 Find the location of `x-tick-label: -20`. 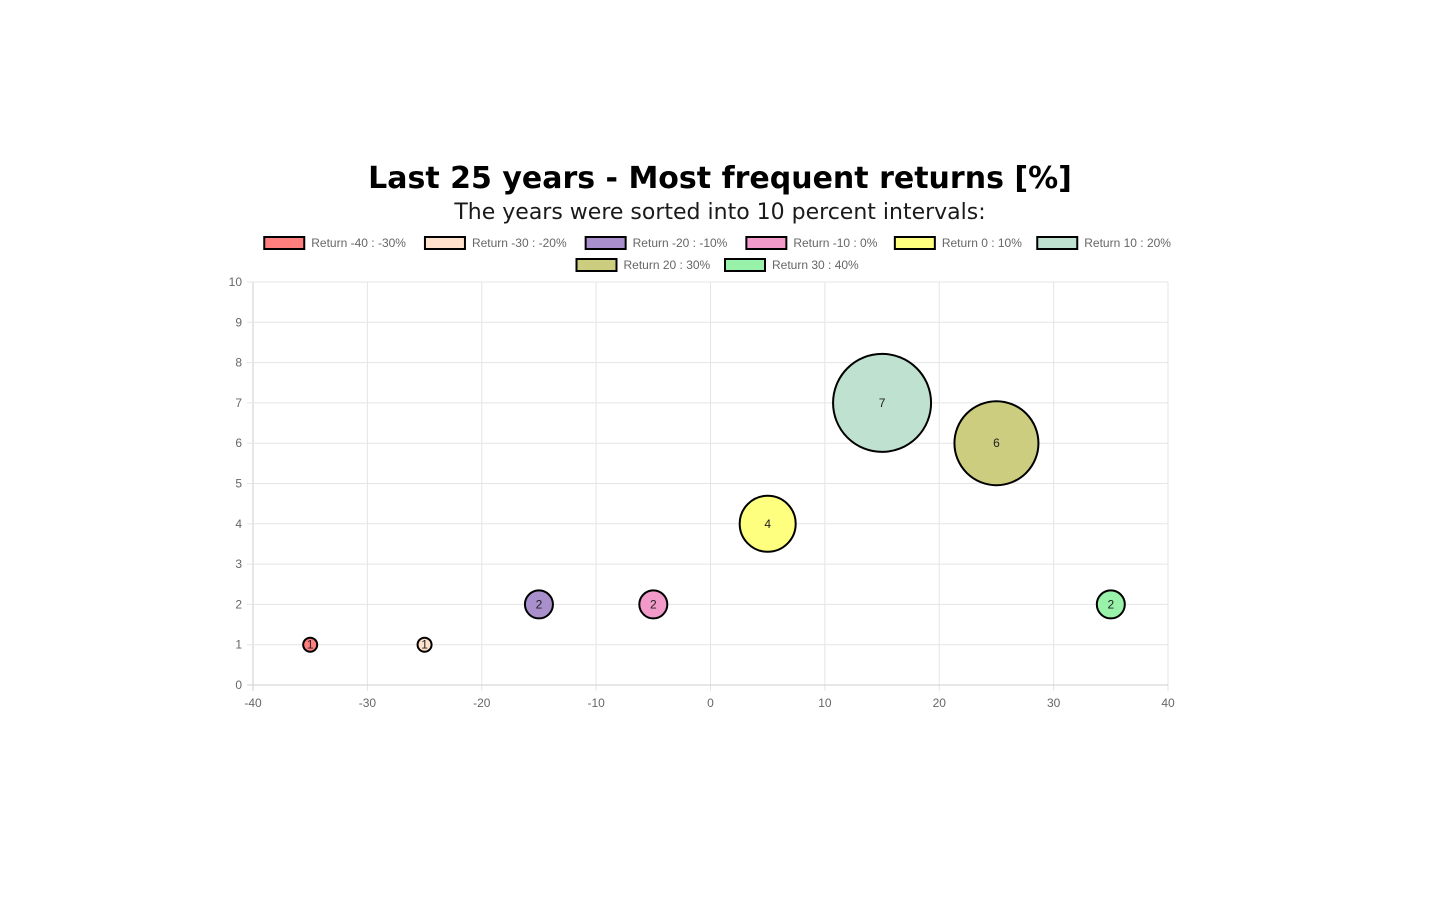

x-tick-label: -20 is located at coordinates (482, 703).